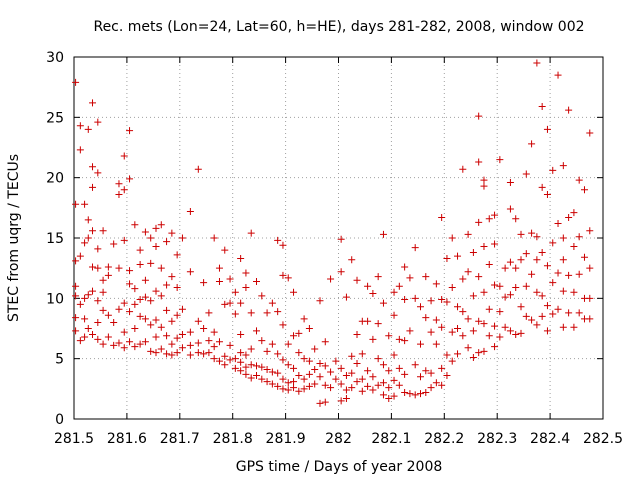 This screenshot has height=480, width=640. What do you see at coordinates (391, 439) in the screenshot?
I see `x-tick-label: 282.1` at bounding box center [391, 439].